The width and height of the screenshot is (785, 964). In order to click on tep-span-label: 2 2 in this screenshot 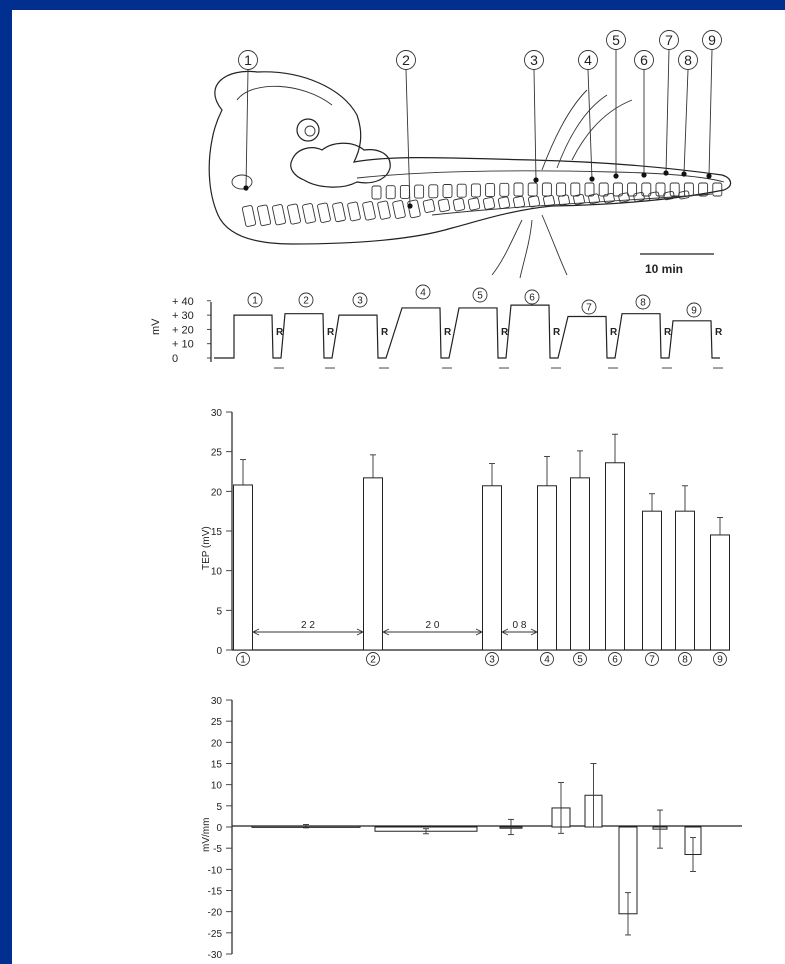, I will do `click(308, 625)`.